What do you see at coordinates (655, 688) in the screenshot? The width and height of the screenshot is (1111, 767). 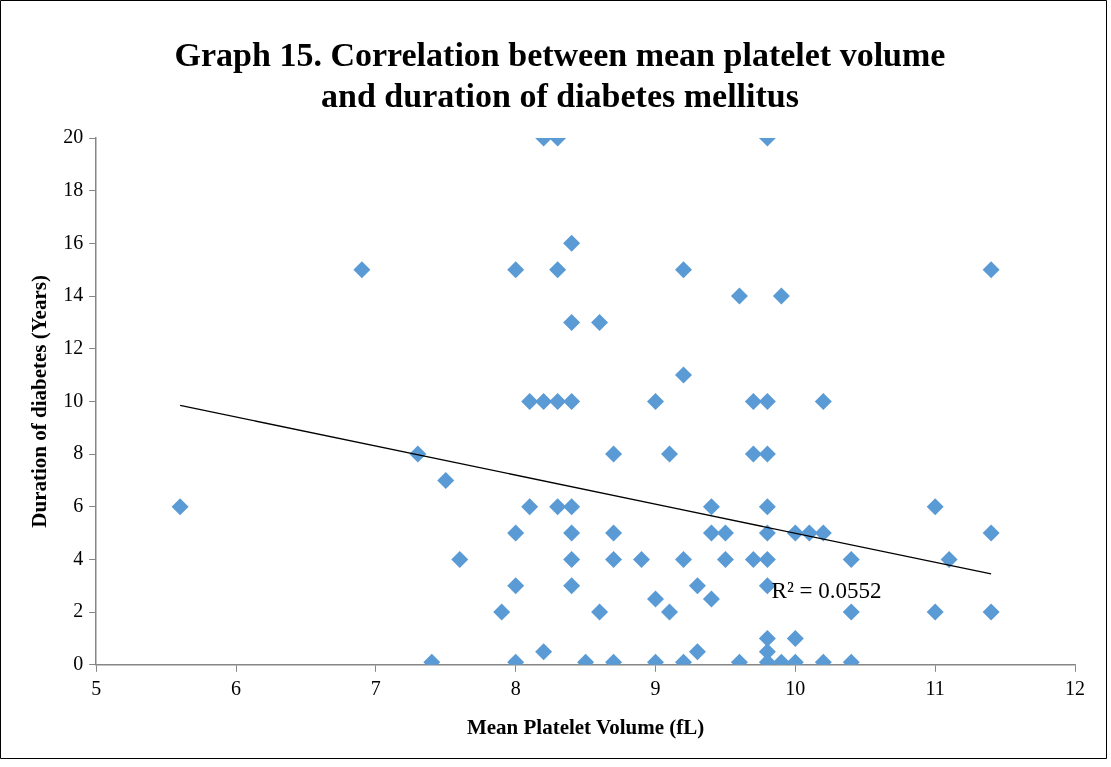 I see `x-tick-label: 9` at bounding box center [655, 688].